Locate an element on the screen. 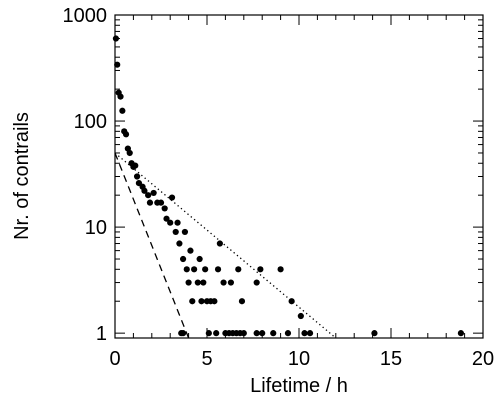  x-tick-label: 15 is located at coordinates (391, 359).